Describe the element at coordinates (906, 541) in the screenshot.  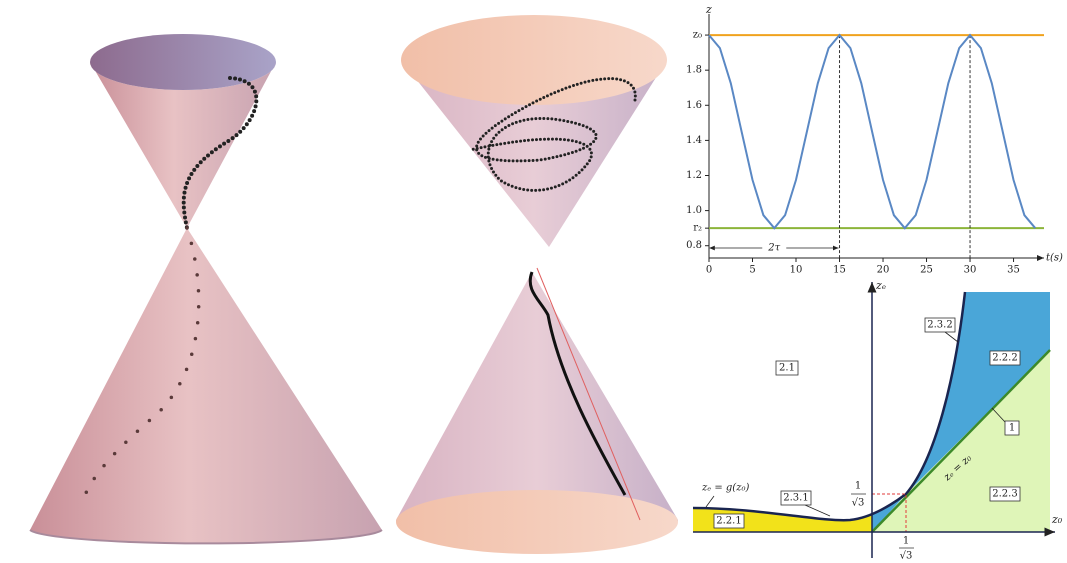
I see `x-mark-num: 1` at that location.